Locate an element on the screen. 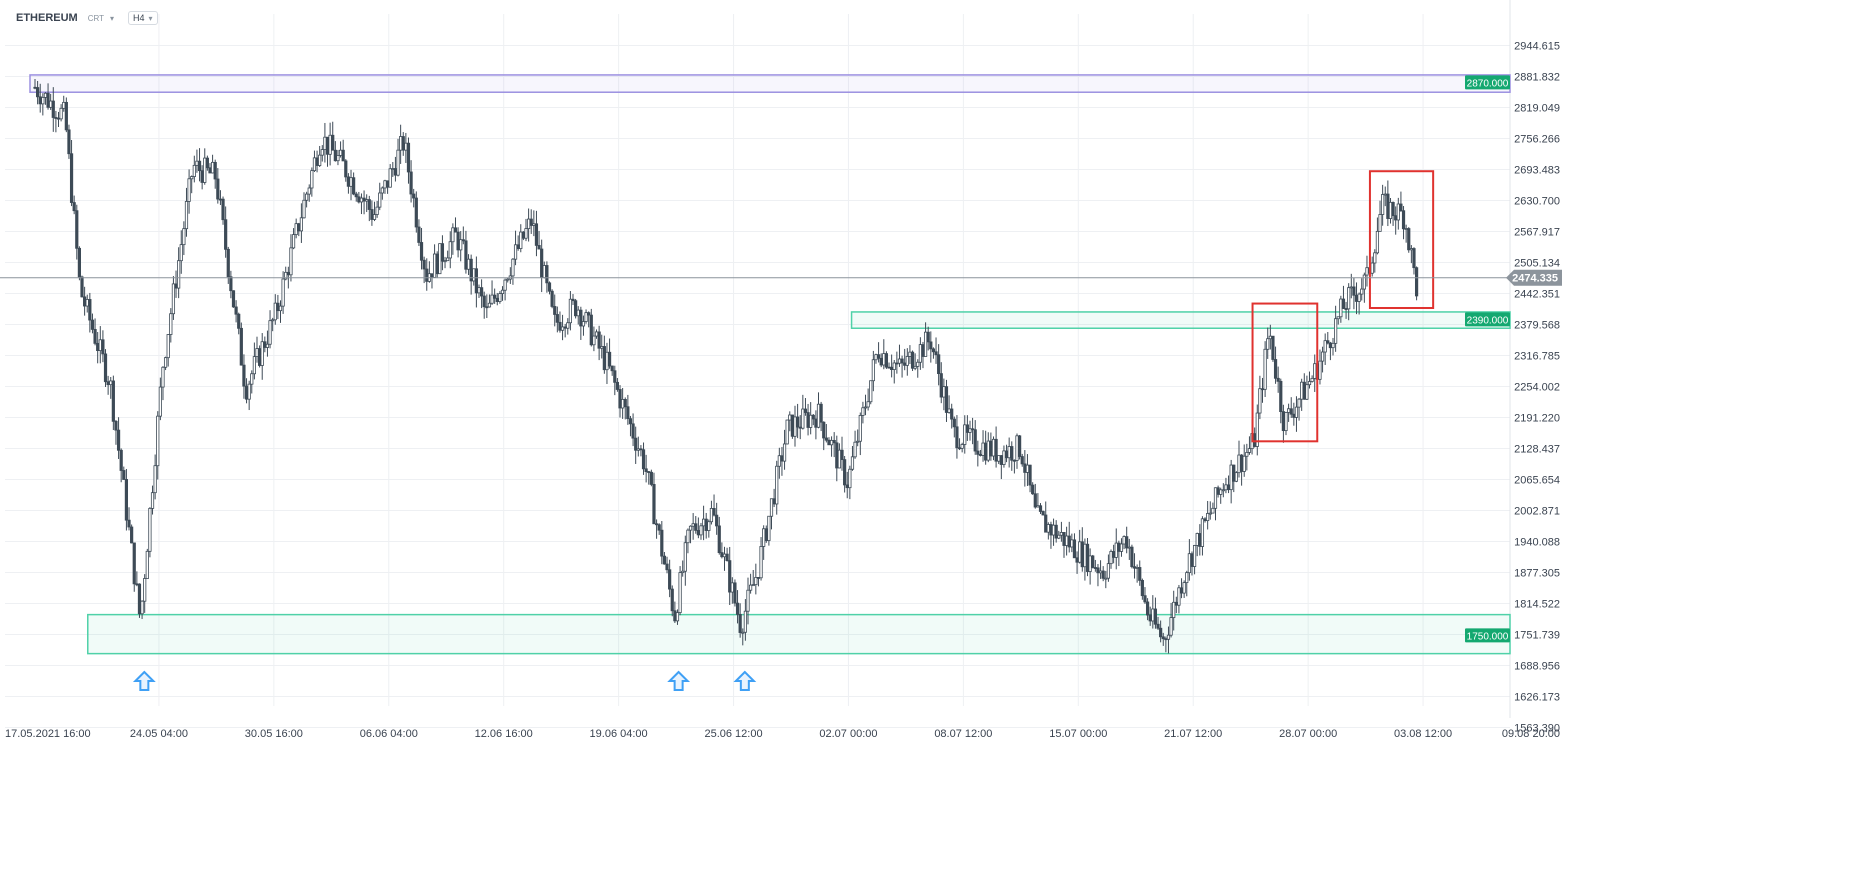 The image size is (1866, 889). x-tick-label: 02.07 00:00 is located at coordinates (848, 734).